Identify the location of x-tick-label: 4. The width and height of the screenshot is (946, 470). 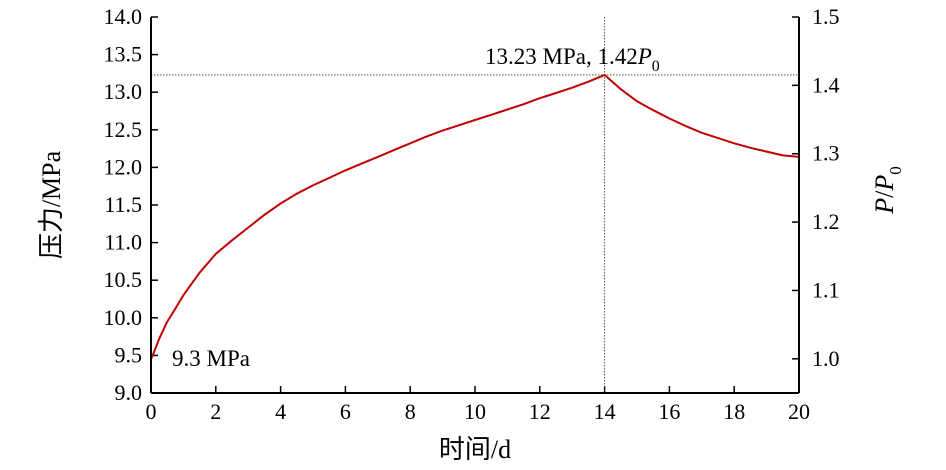
(280, 411).